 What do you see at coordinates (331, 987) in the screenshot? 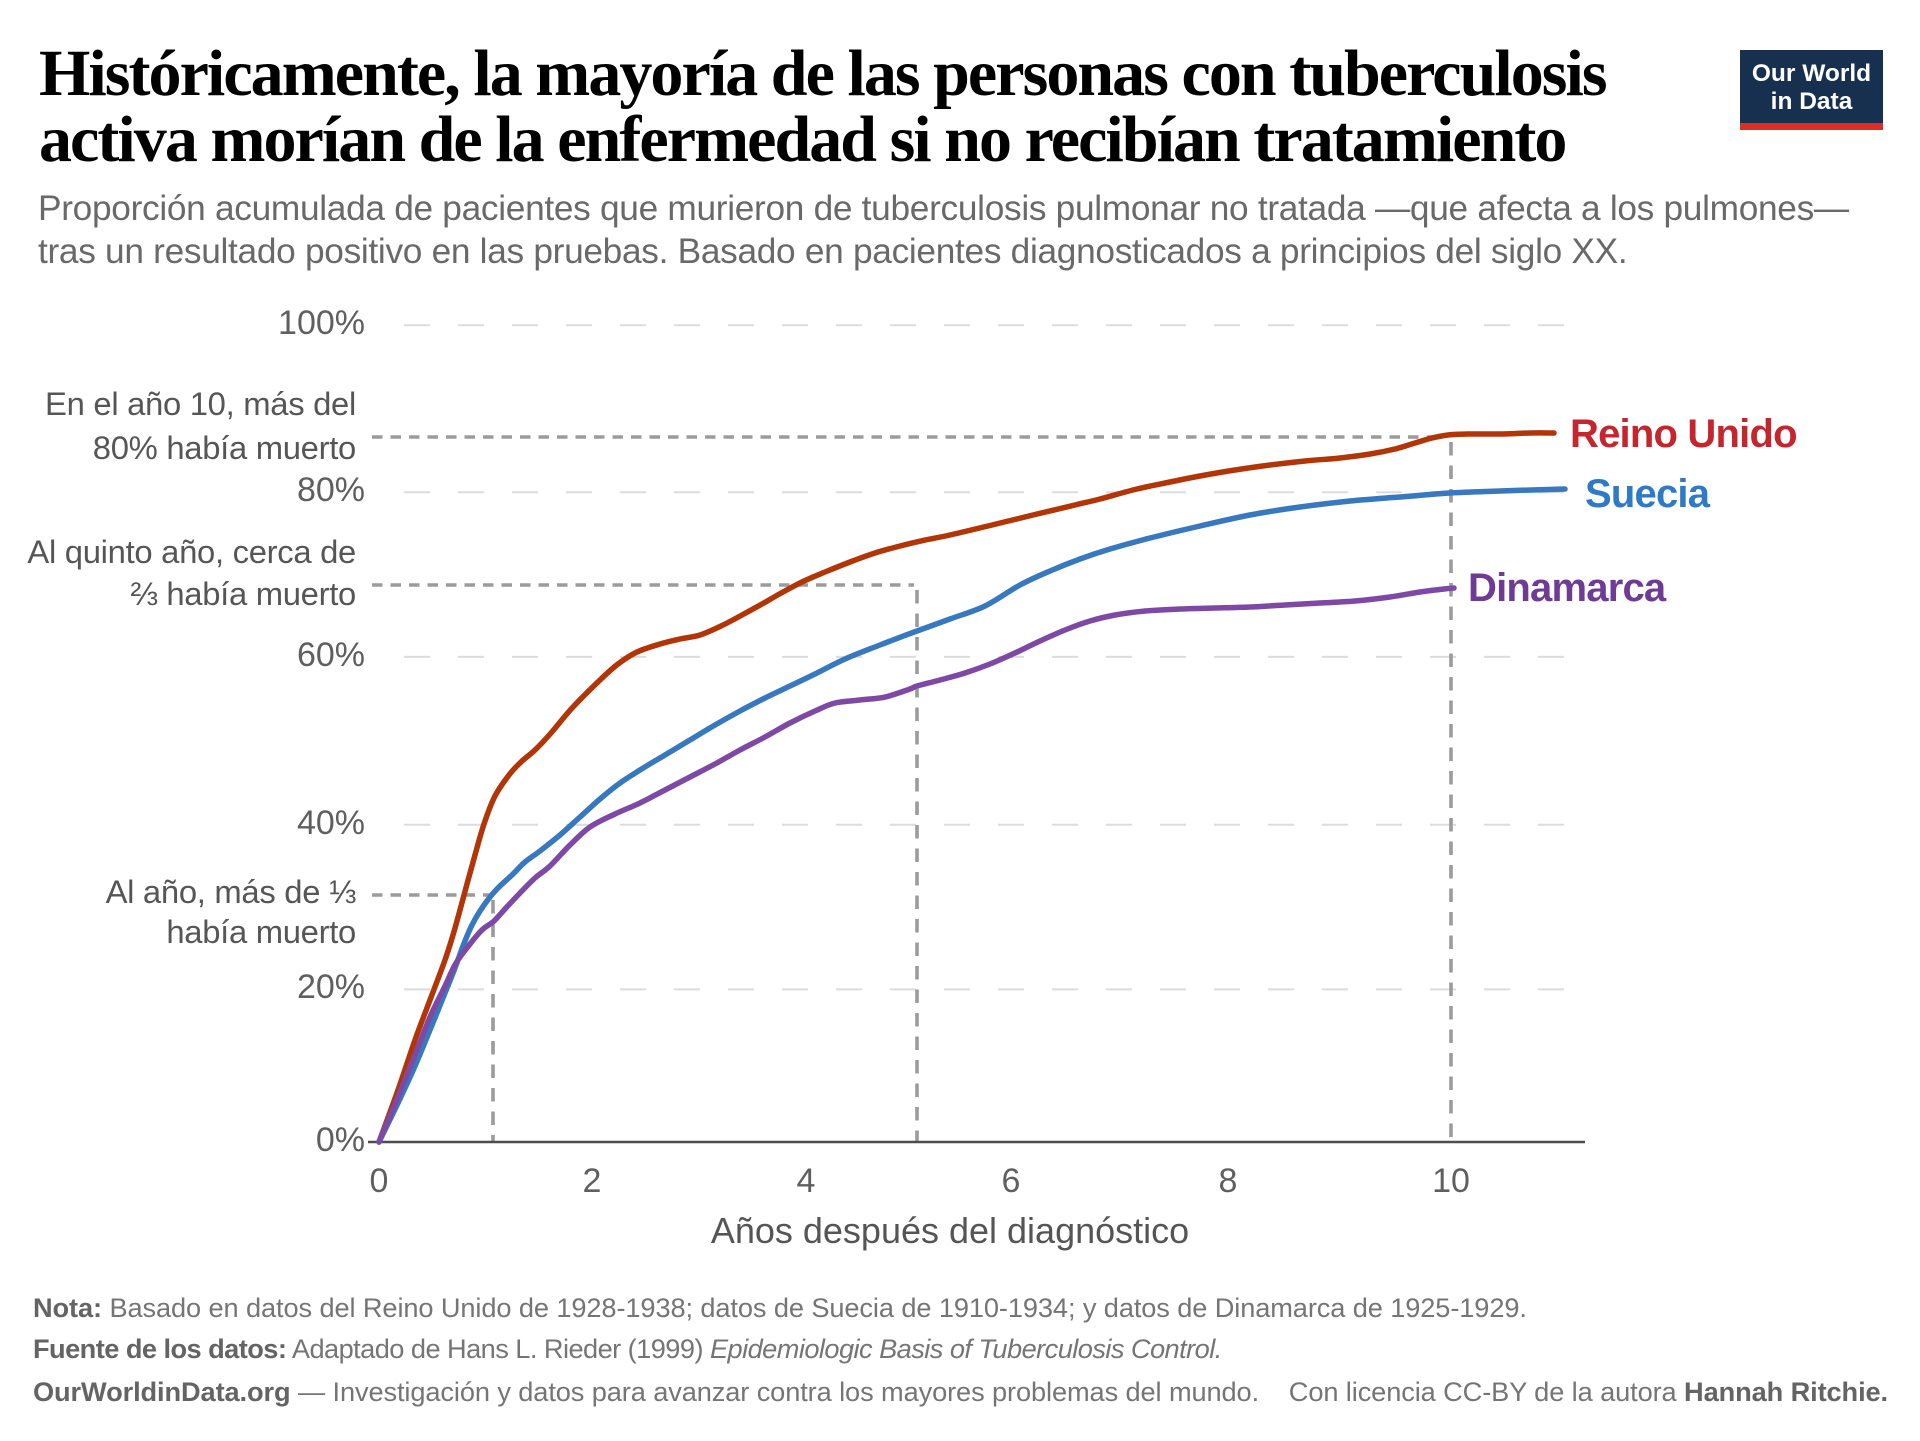
I see `svg-text: 20%` at bounding box center [331, 987].